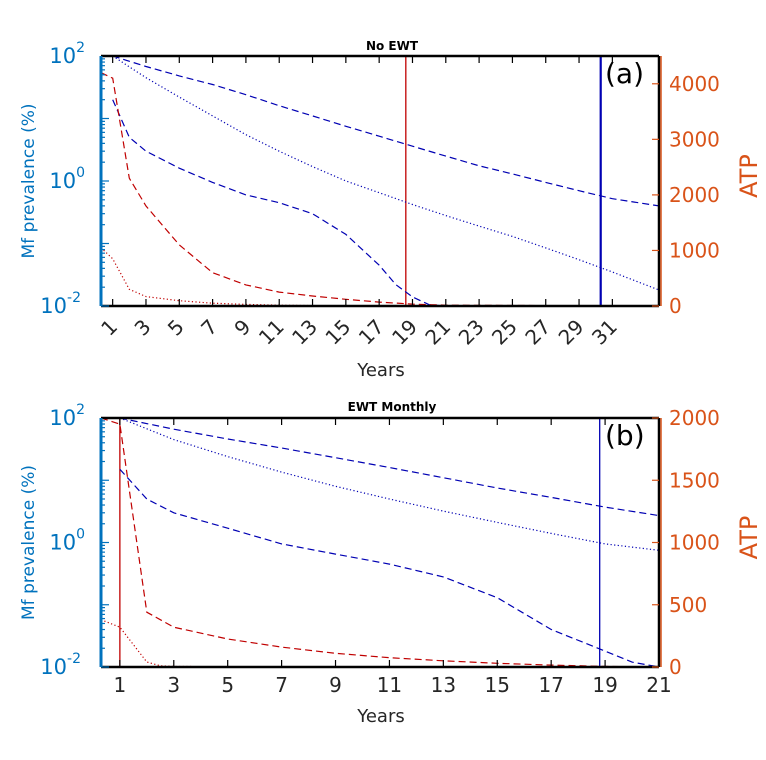 Image resolution: width=766 pixels, height=760 pixels. I want to click on panel-label: (a), so click(624, 73).